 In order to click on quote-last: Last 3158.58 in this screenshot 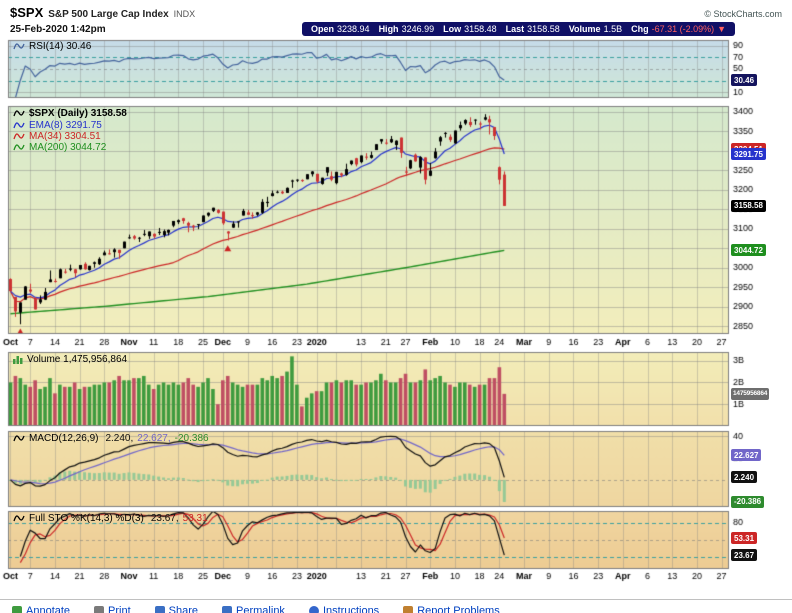, I will do `click(532, 29)`.